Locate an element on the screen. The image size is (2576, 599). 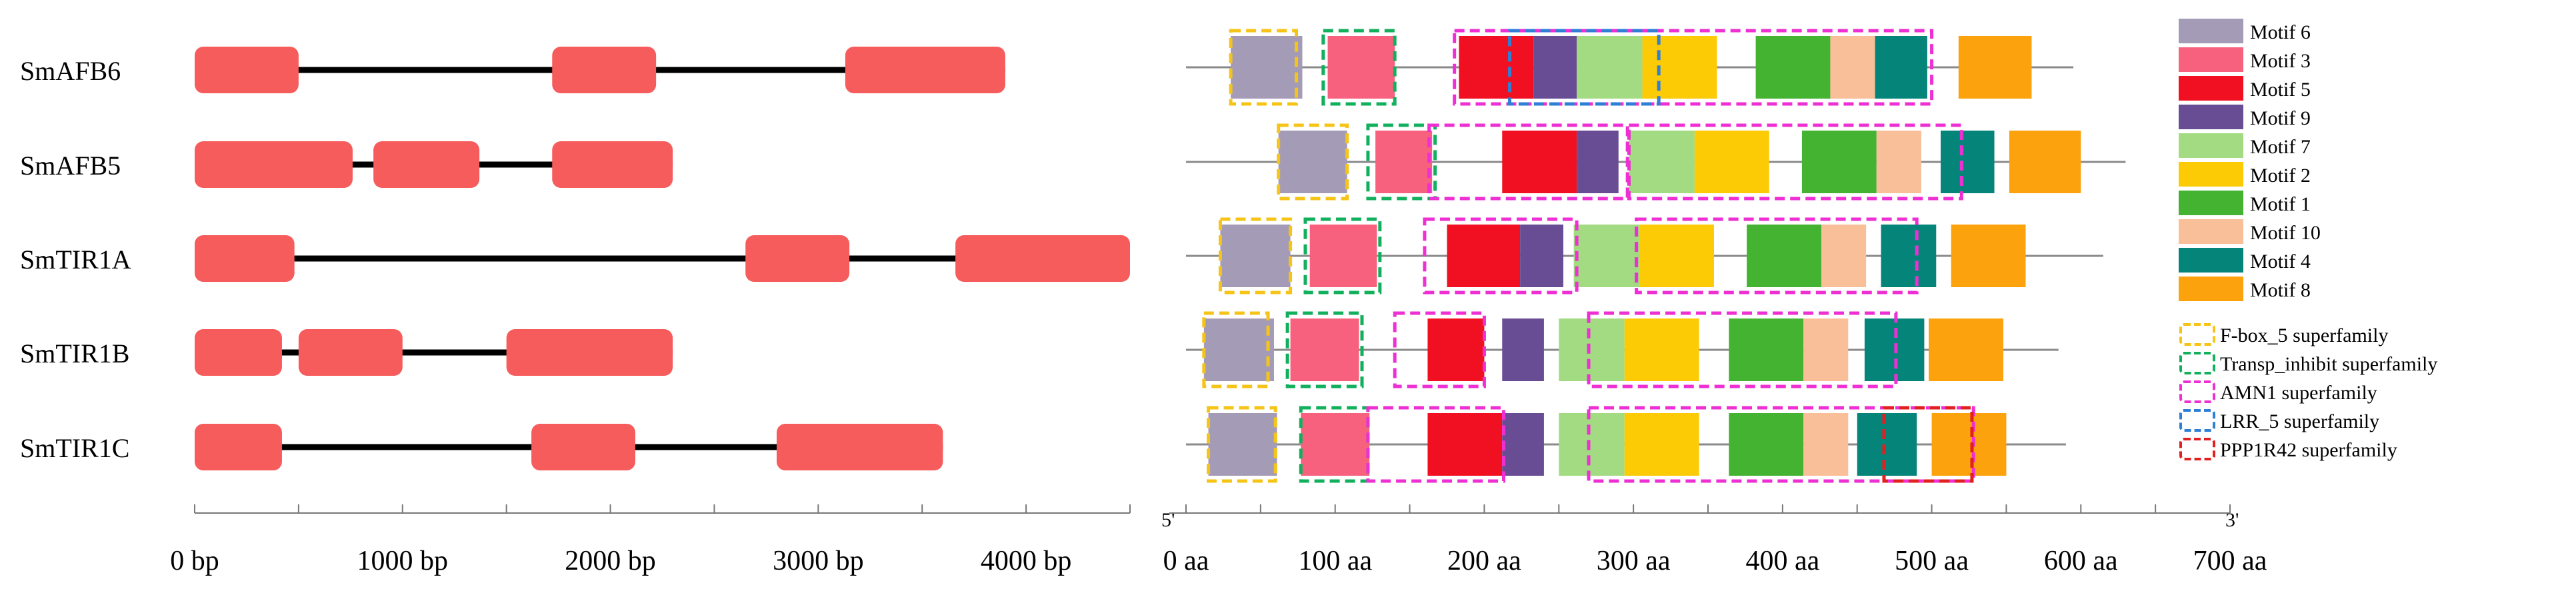
legend-motif-label: Motif 2 is located at coordinates (2280, 176).